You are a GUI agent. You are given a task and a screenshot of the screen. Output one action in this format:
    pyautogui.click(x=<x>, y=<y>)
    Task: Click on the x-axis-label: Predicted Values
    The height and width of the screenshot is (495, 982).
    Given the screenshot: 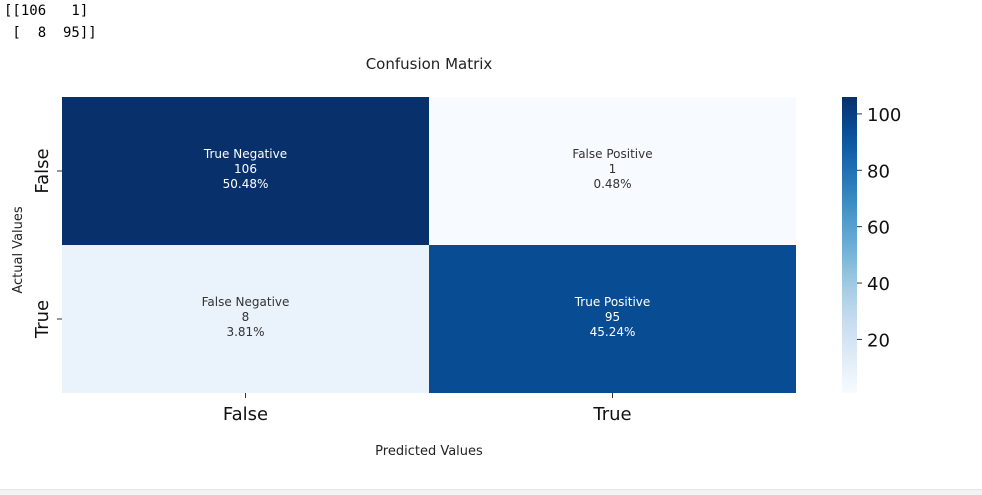 What is the action you would take?
    pyautogui.click(x=429, y=451)
    